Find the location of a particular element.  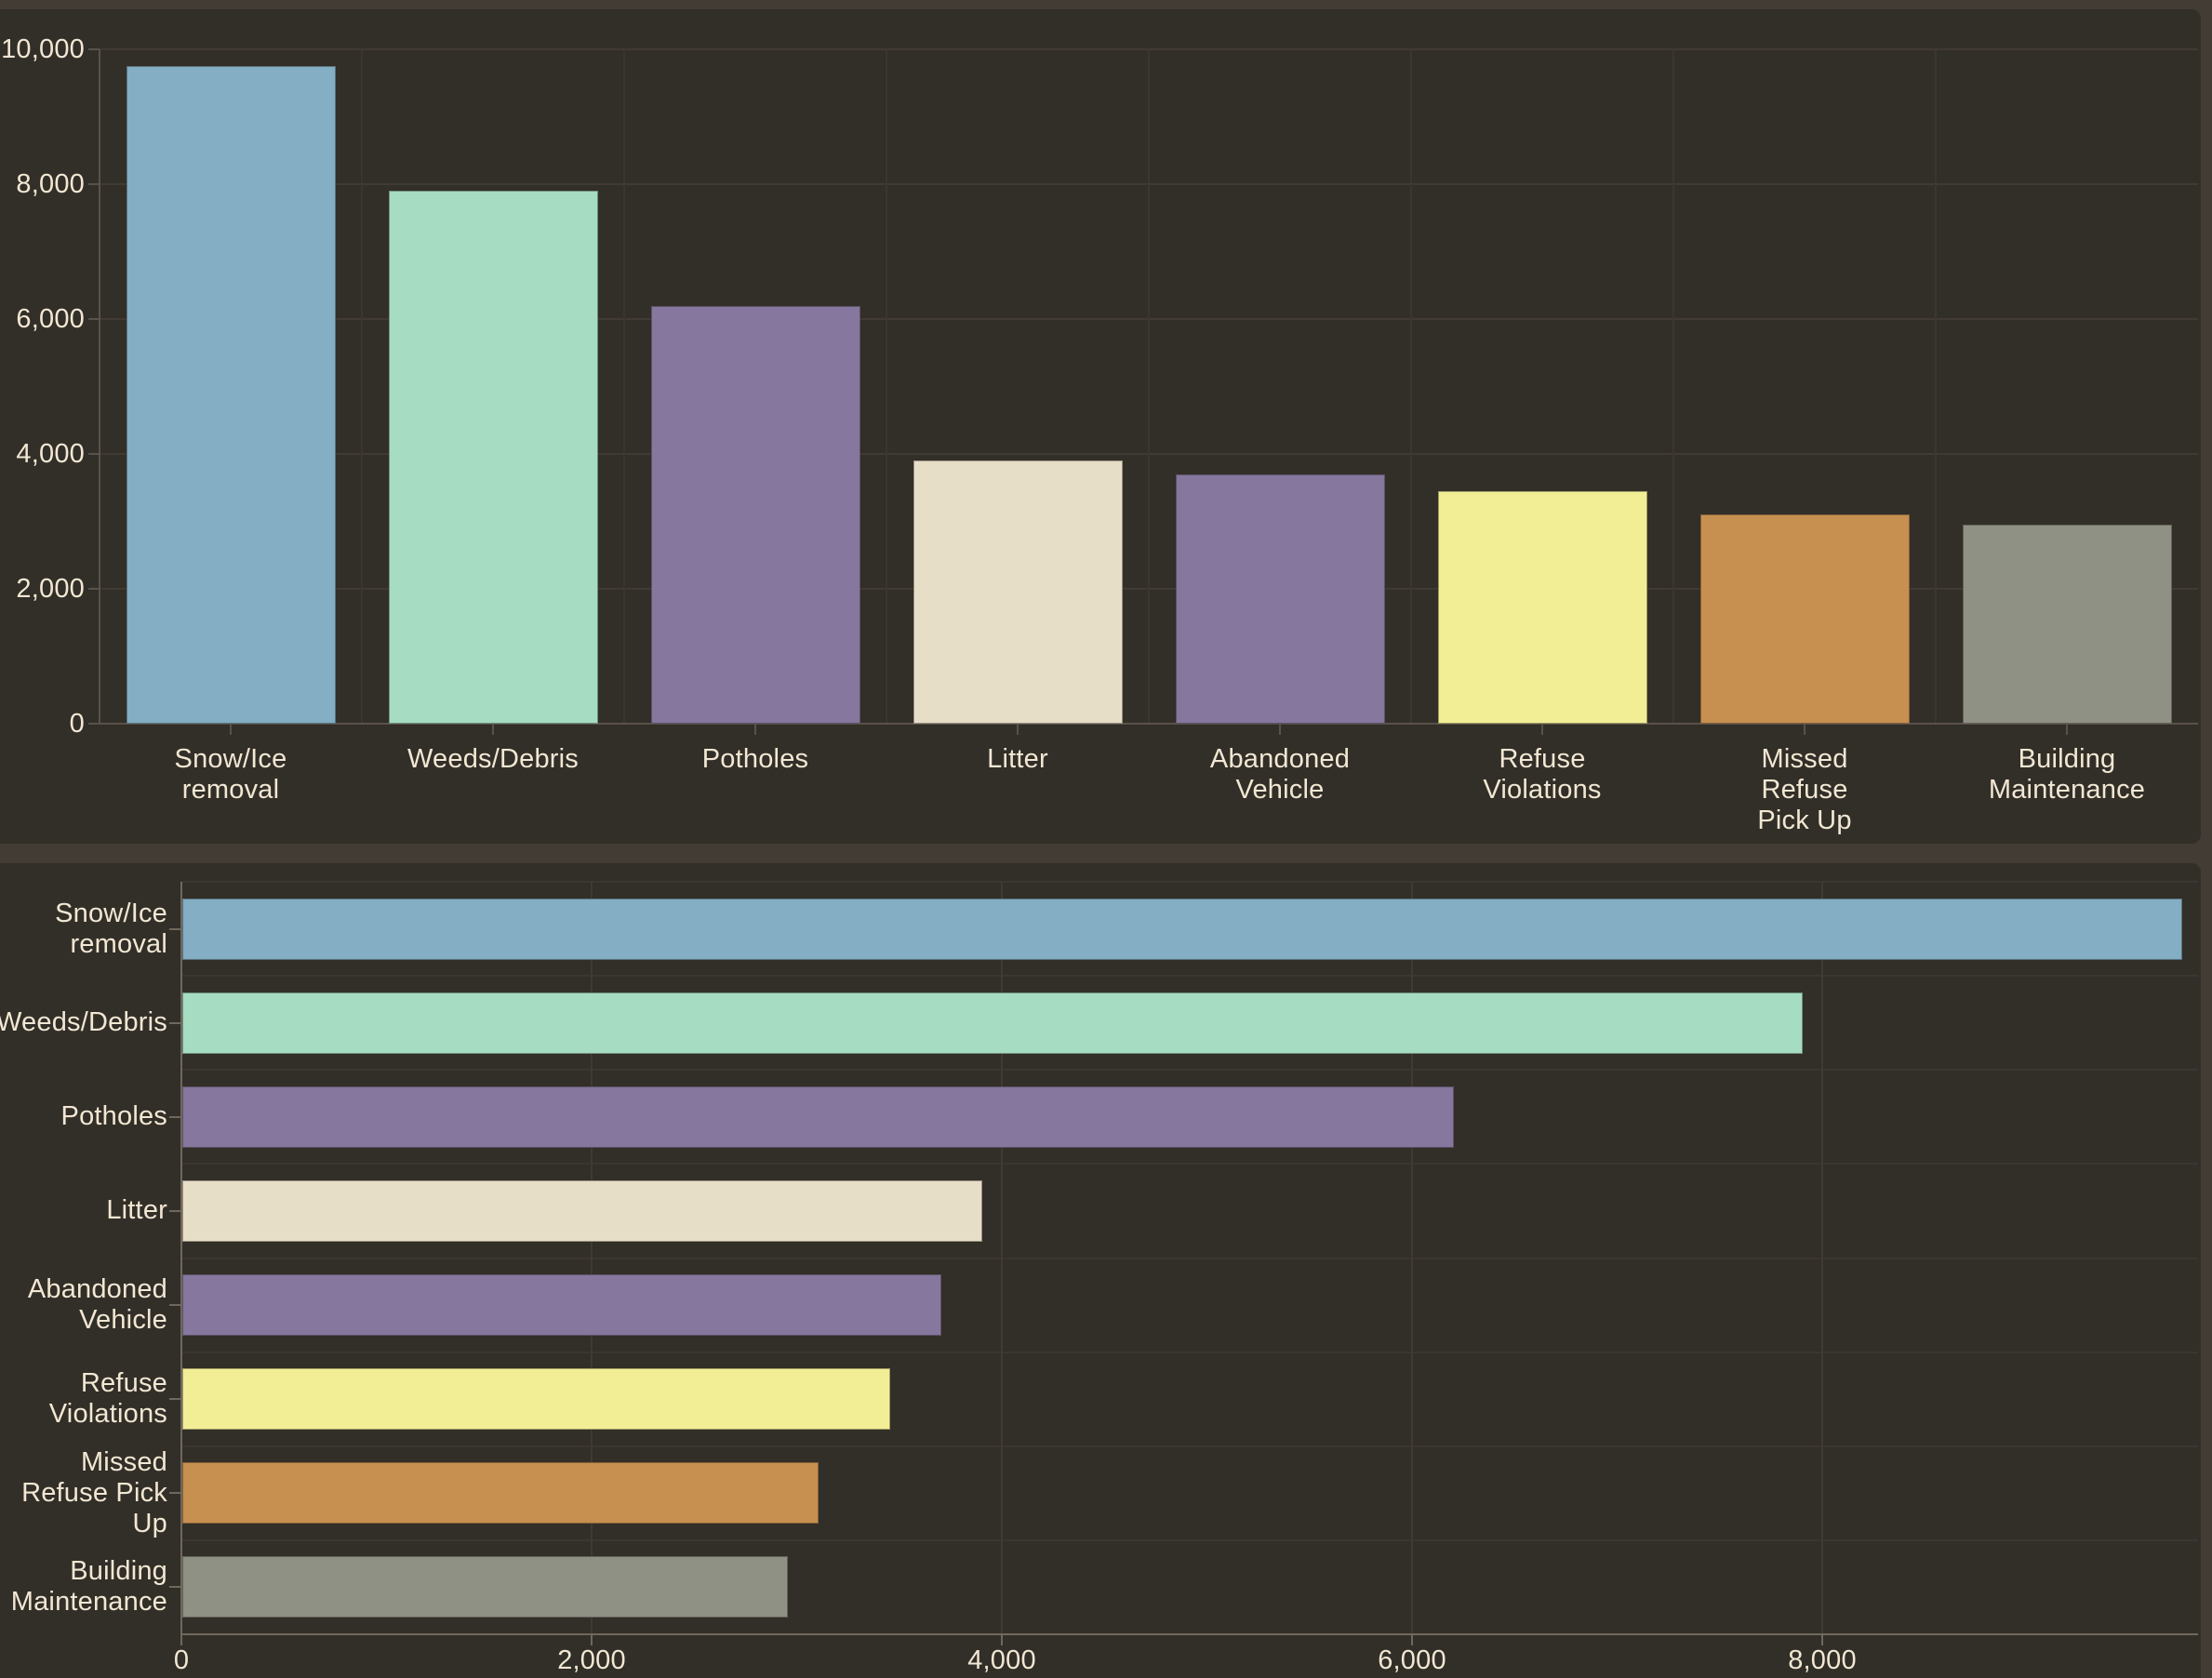

x-axis-tick-label: 8,000 is located at coordinates (1823, 1660).